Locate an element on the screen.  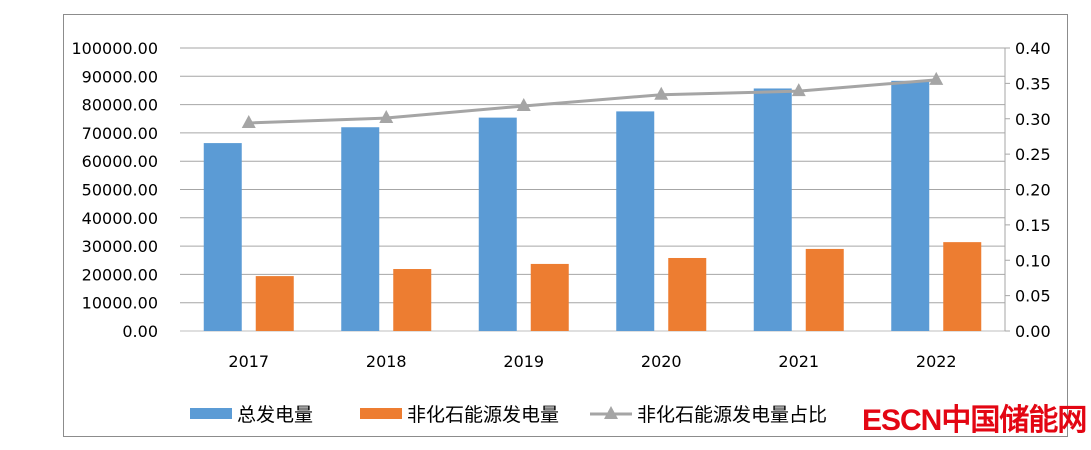
left-tick-label: 10000.00 is located at coordinates (120, 303).